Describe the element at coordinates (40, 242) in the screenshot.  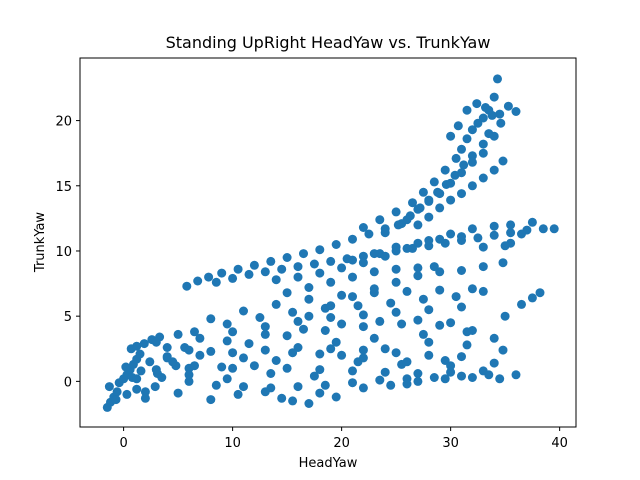
I see `y-axis-label: TrunkYaw` at that location.